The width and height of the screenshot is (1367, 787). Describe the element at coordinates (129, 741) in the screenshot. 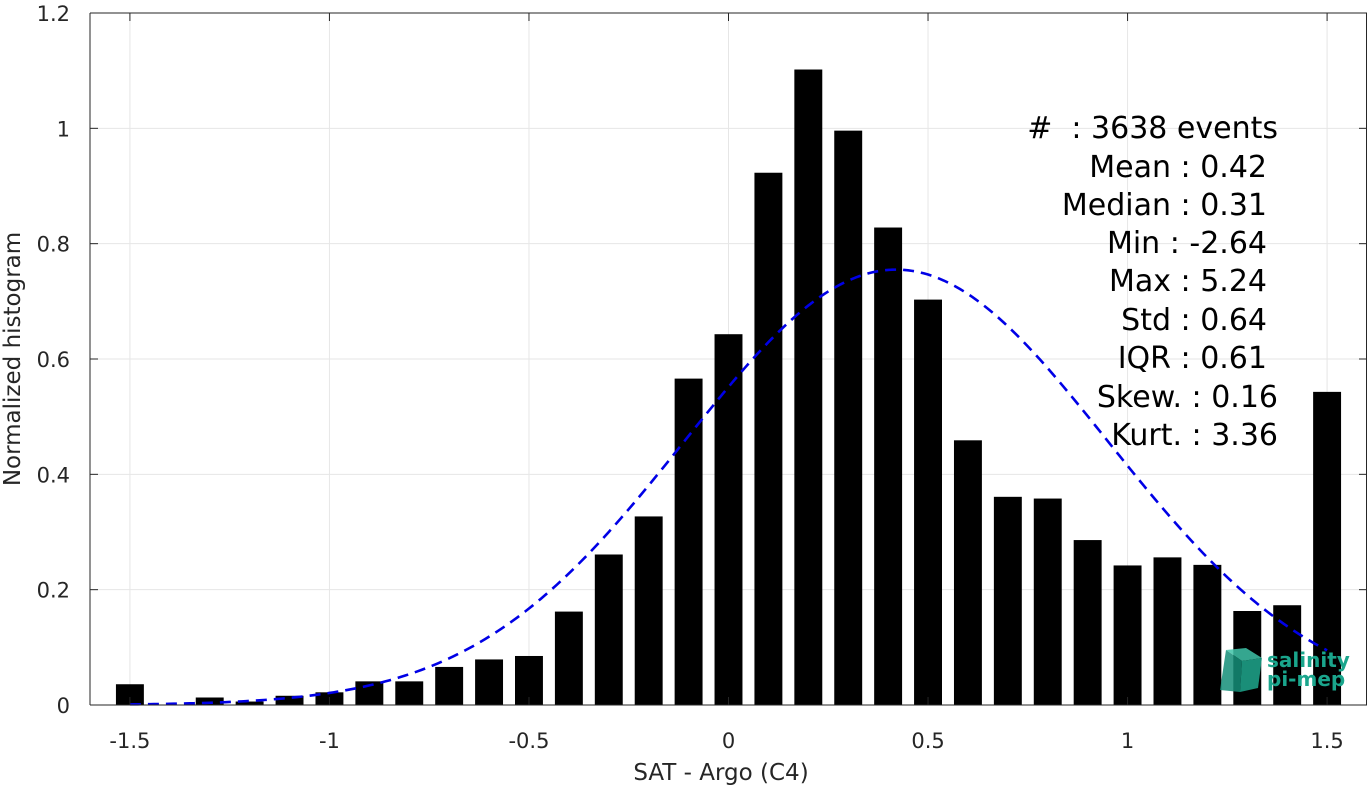

I see `x-tick-label-0: -1.5` at that location.